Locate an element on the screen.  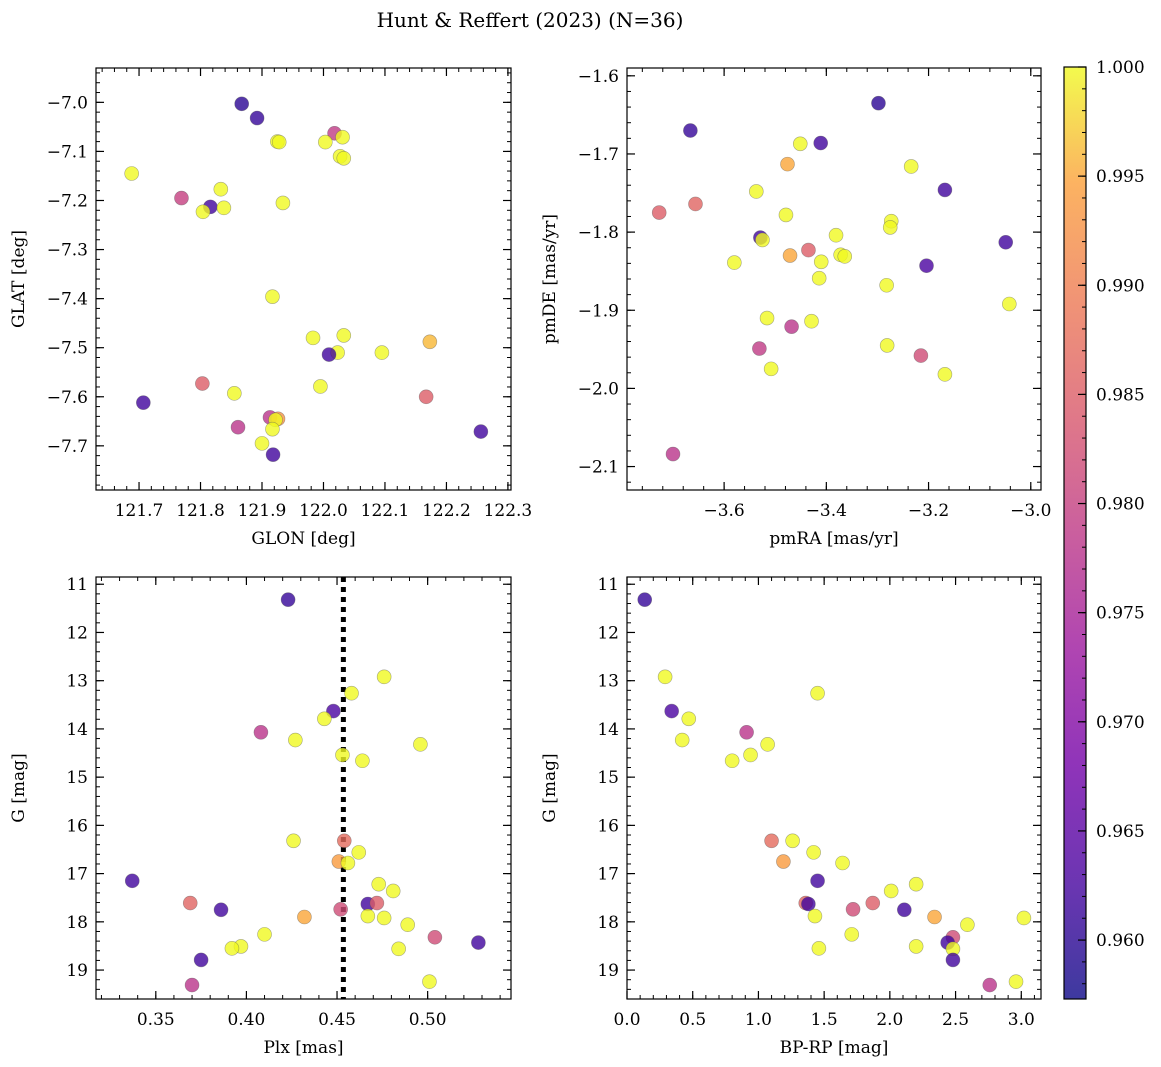
y-tick-label: 17 is located at coordinates (608, 875).